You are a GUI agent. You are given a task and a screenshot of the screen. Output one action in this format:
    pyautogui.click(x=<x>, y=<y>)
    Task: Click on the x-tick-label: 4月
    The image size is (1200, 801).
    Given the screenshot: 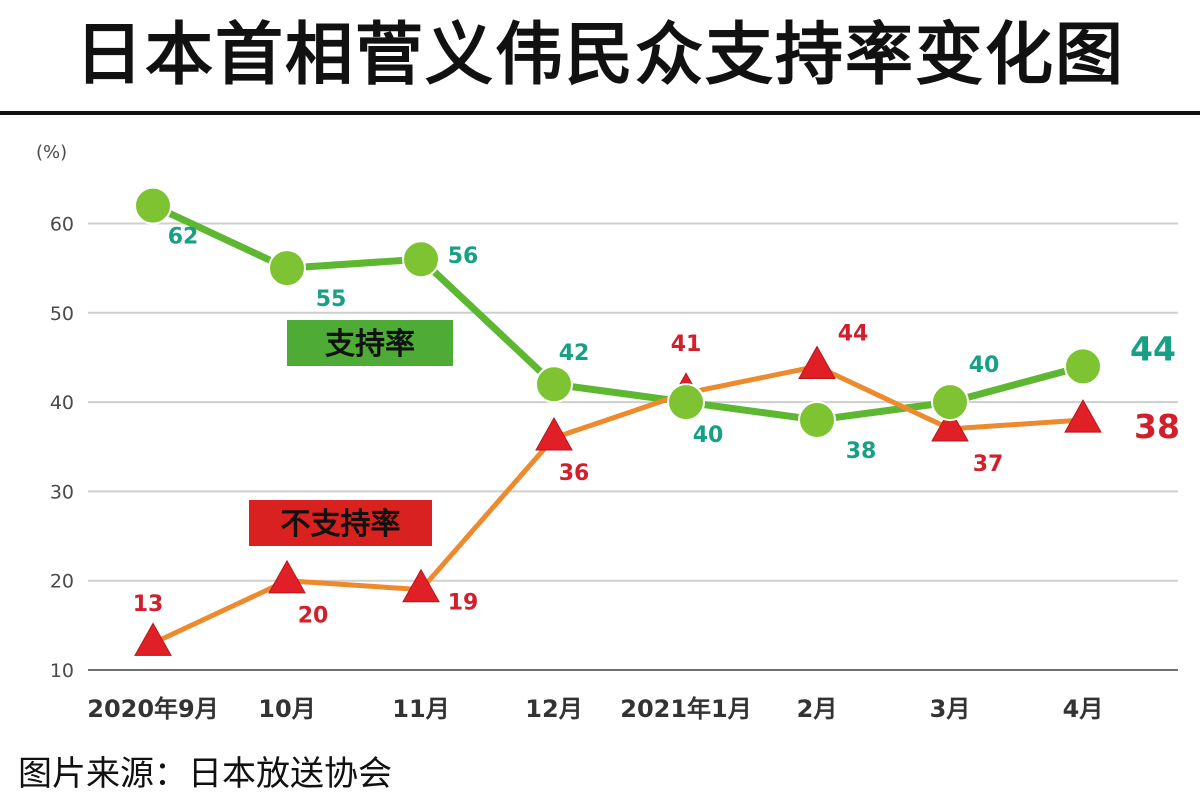 What is the action you would take?
    pyautogui.click(x=1083, y=709)
    